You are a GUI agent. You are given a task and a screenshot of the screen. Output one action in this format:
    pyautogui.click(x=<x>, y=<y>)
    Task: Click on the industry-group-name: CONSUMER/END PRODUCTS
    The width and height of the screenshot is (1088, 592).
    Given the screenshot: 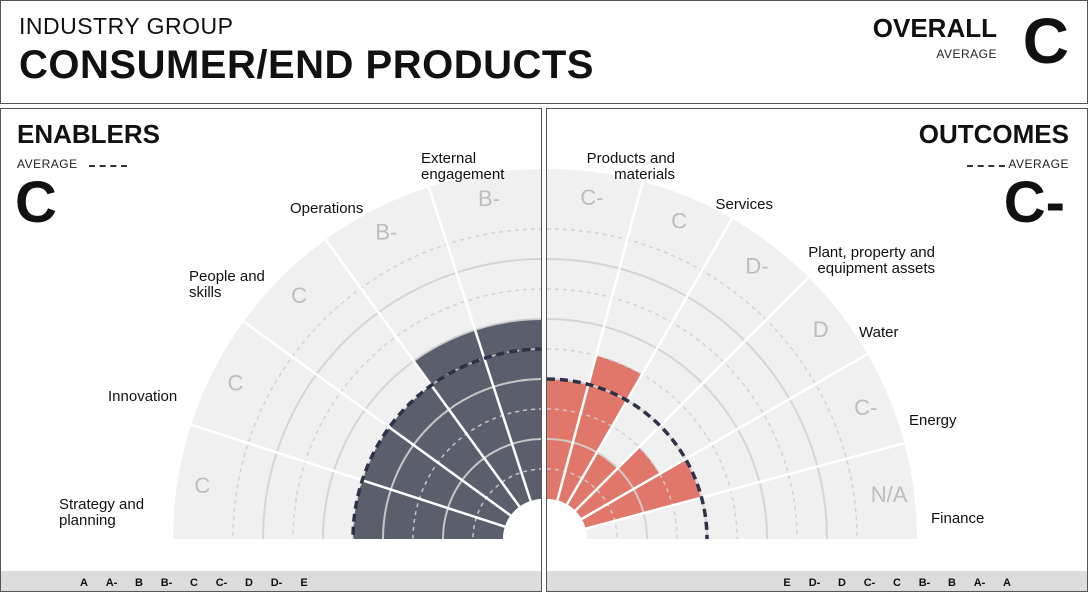 What is the action you would take?
    pyautogui.click(x=306, y=65)
    